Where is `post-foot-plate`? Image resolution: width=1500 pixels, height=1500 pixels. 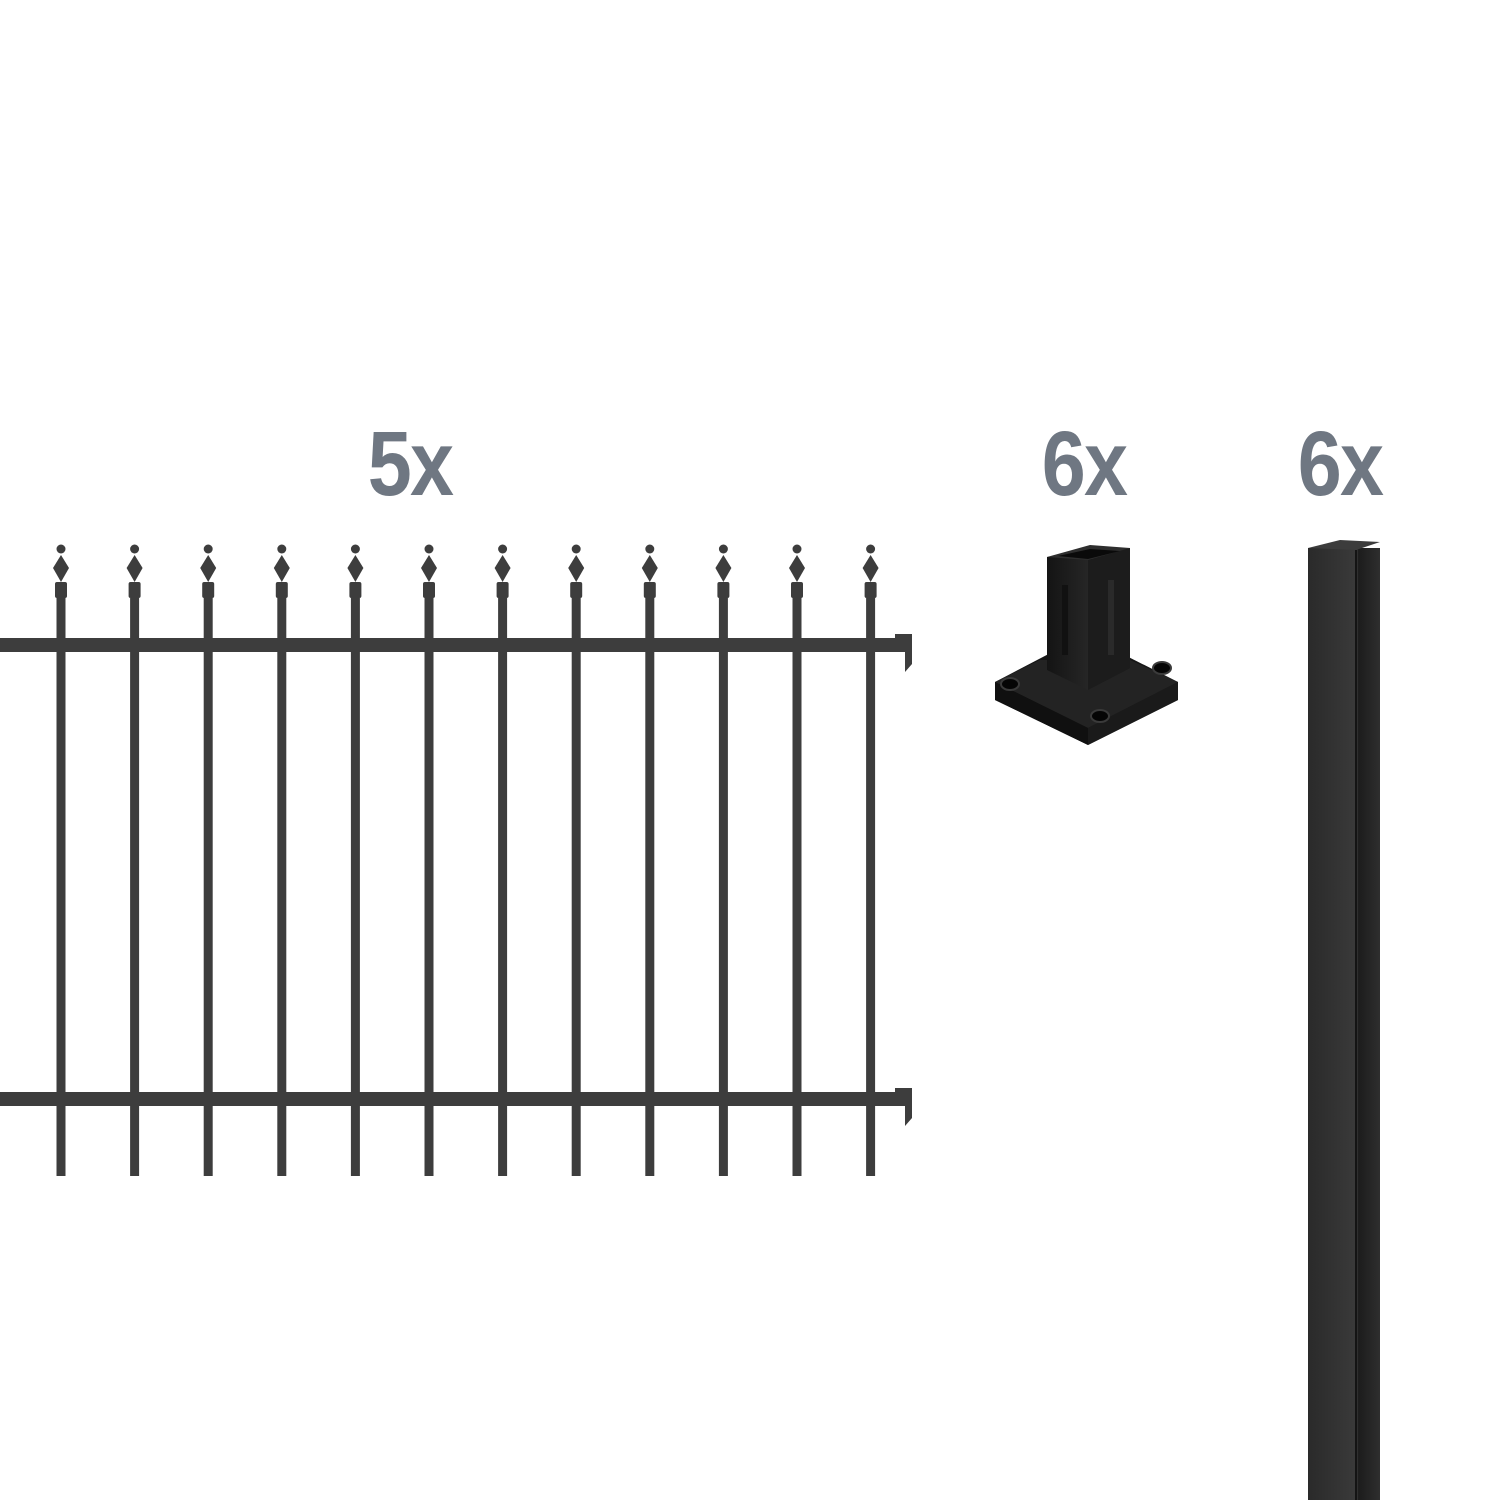 post-foot-plate is located at coordinates (1086, 645).